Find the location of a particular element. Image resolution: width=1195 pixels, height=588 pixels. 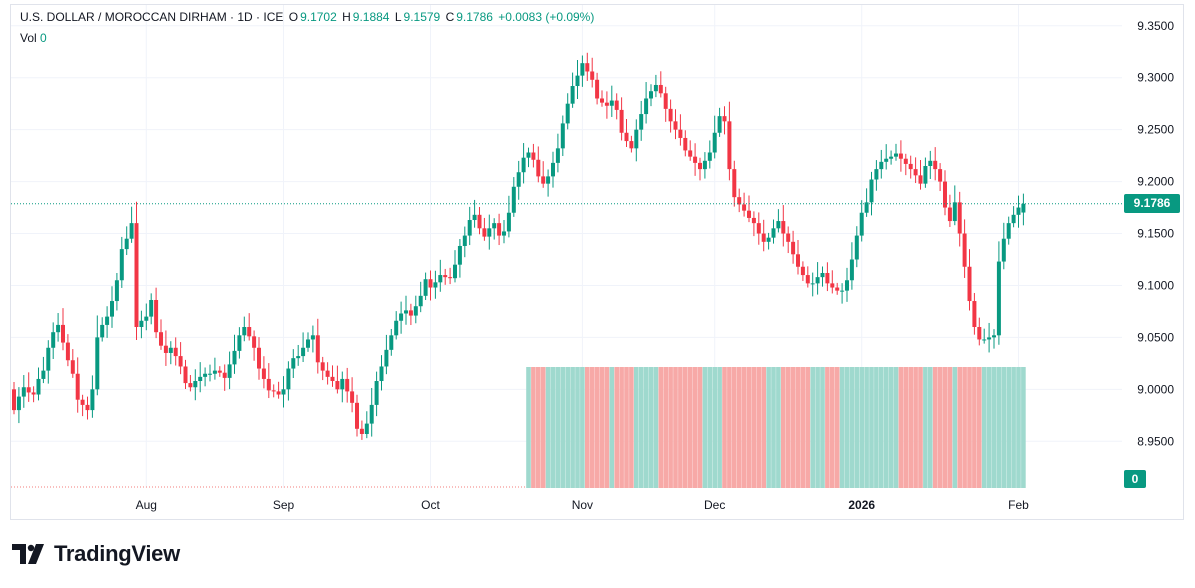

open-value: 9.1702 is located at coordinates (318, 17).